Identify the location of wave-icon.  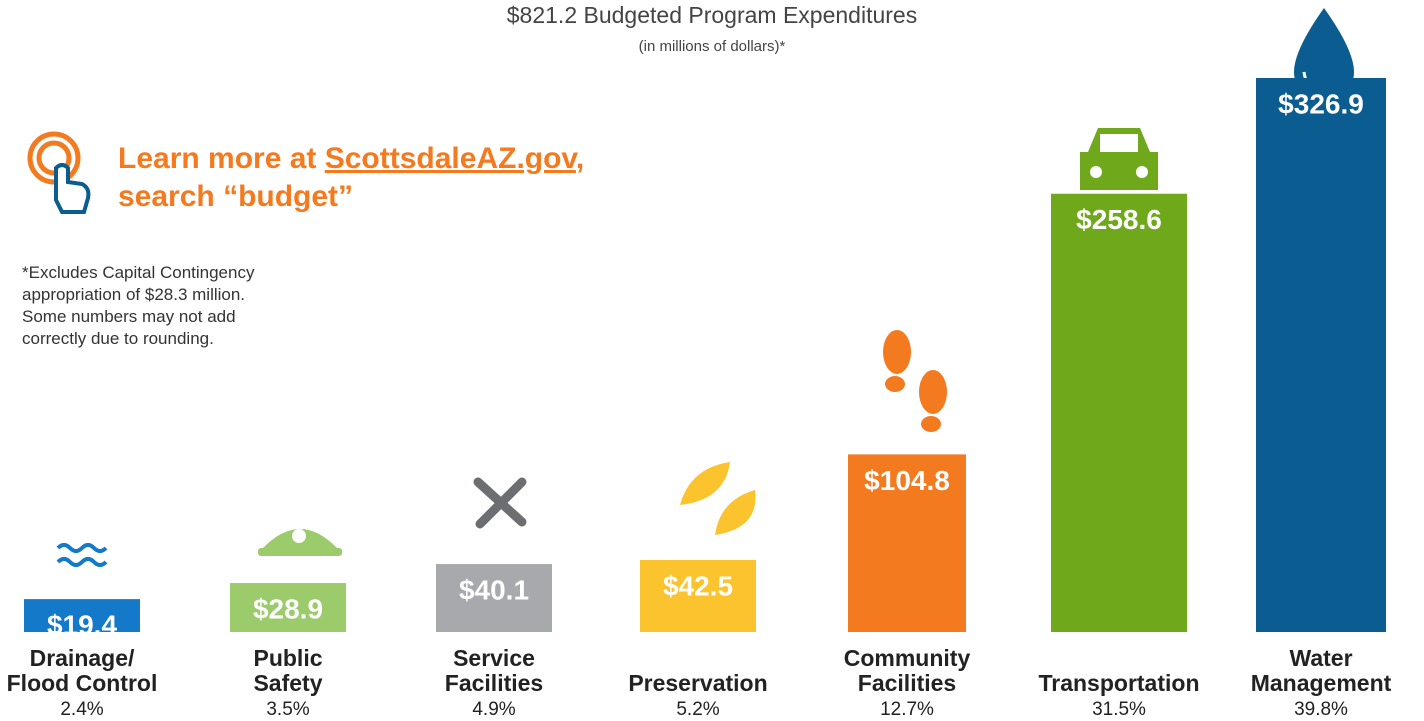
(82, 555).